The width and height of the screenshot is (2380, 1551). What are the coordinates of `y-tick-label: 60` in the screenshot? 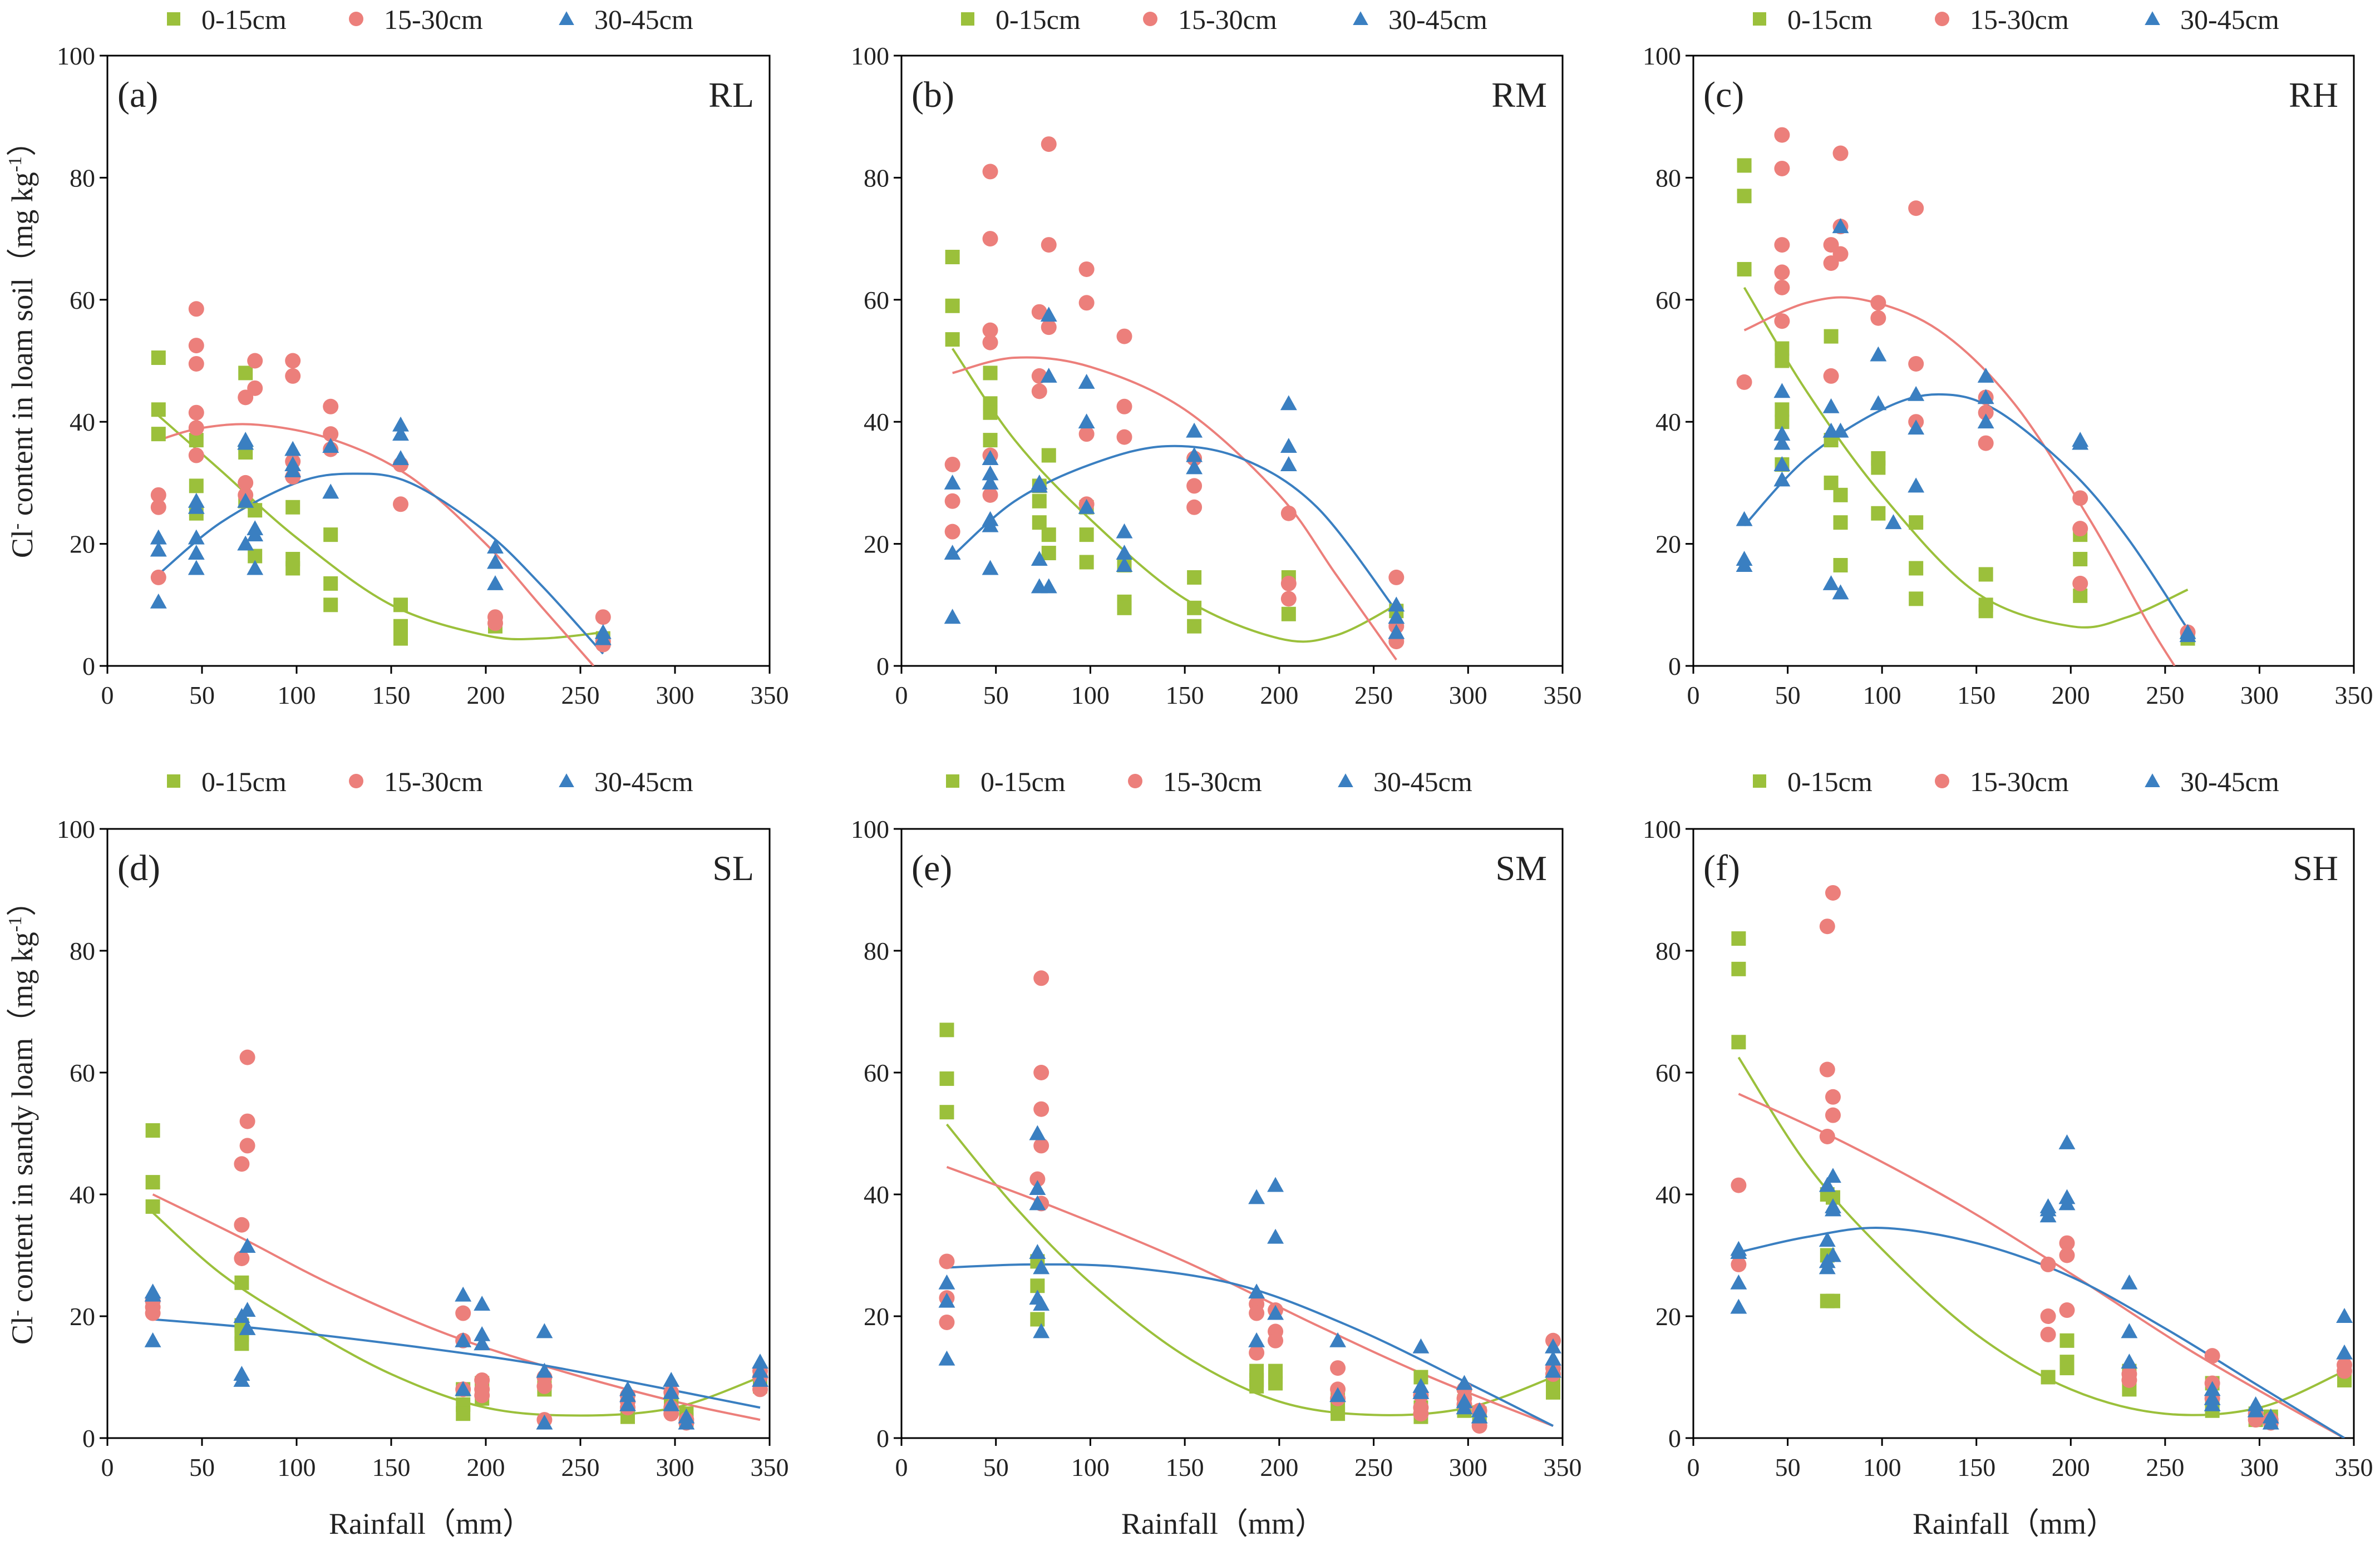 It's located at (876, 1073).